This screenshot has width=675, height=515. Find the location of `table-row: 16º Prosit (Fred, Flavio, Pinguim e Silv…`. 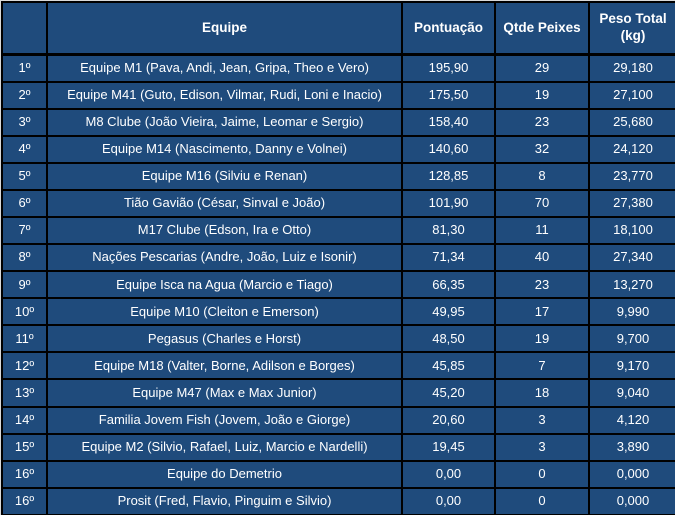

table-row: 16º Prosit (Fred, Flavio, Pinguim e Silv… is located at coordinates (338, 500).